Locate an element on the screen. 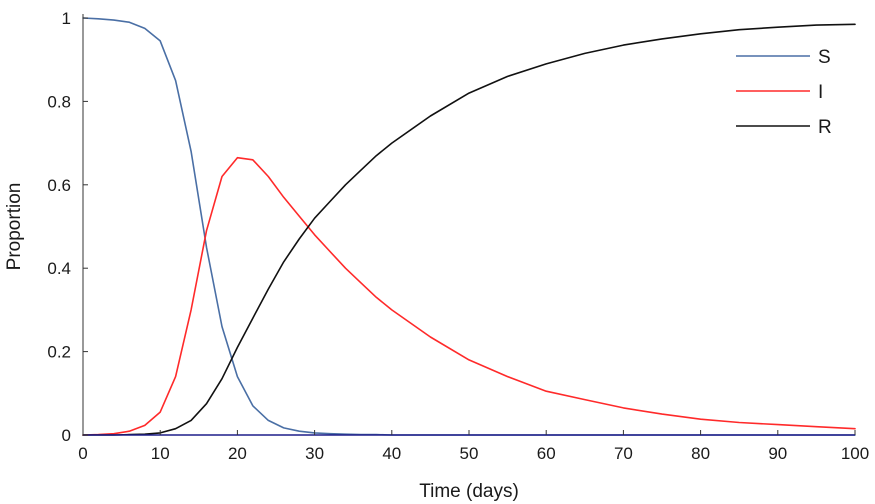  x-axis-title: Time (days) is located at coordinates (469, 491).